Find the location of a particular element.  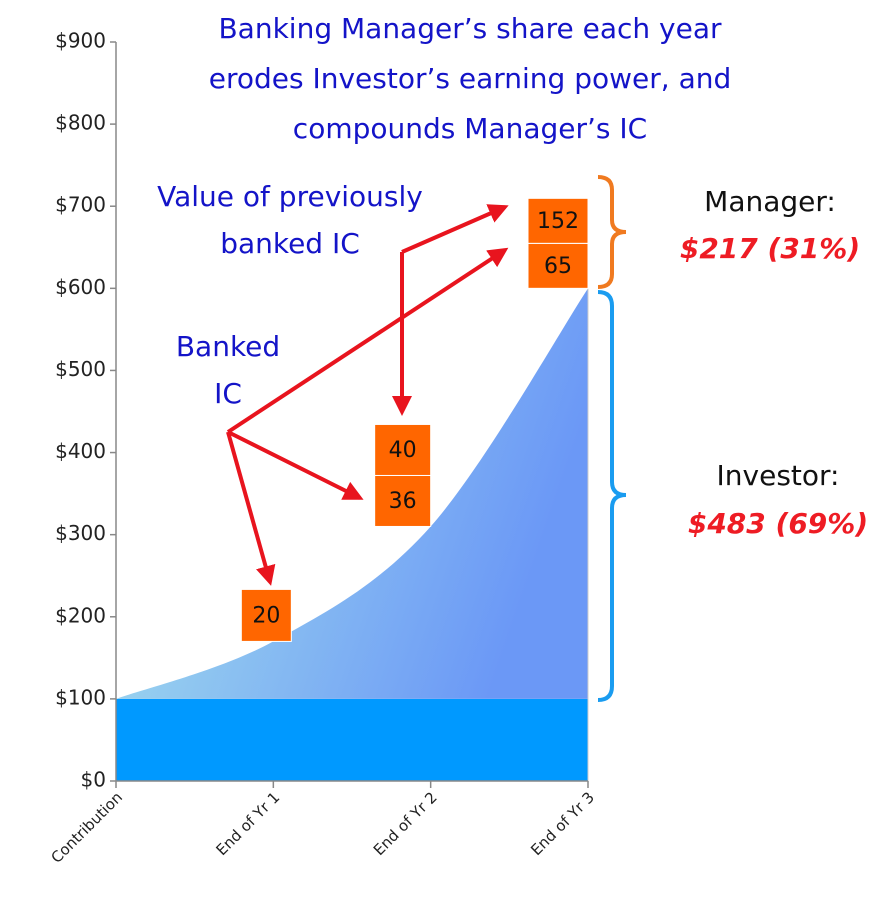

investor-label: Investor: is located at coordinates (778, 475).